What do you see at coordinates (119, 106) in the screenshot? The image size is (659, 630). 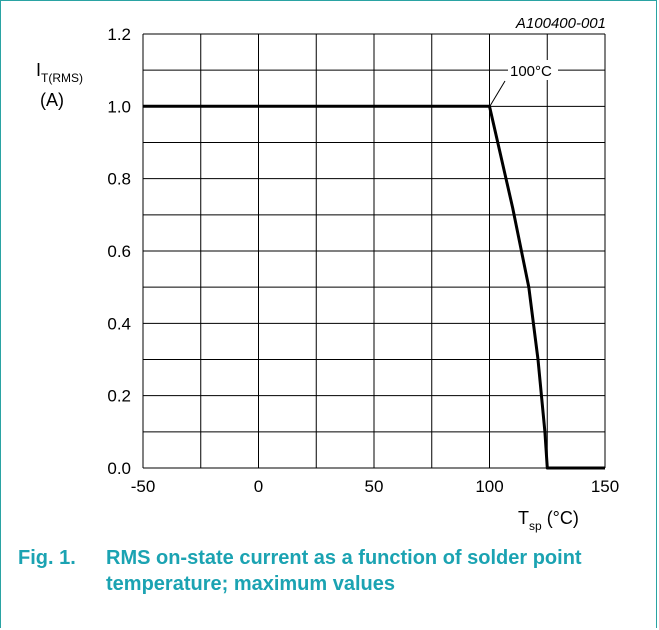 I see `y-tick-label: 1.0` at bounding box center [119, 106].